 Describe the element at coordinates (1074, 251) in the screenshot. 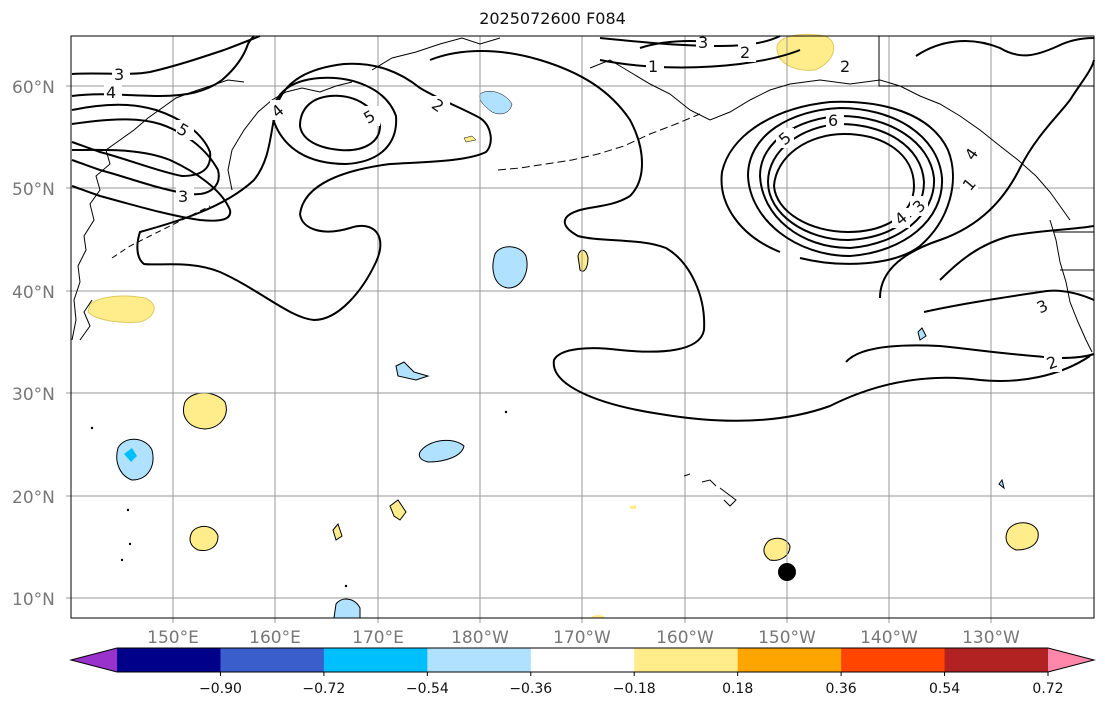

I see `bc-boundary` at that location.